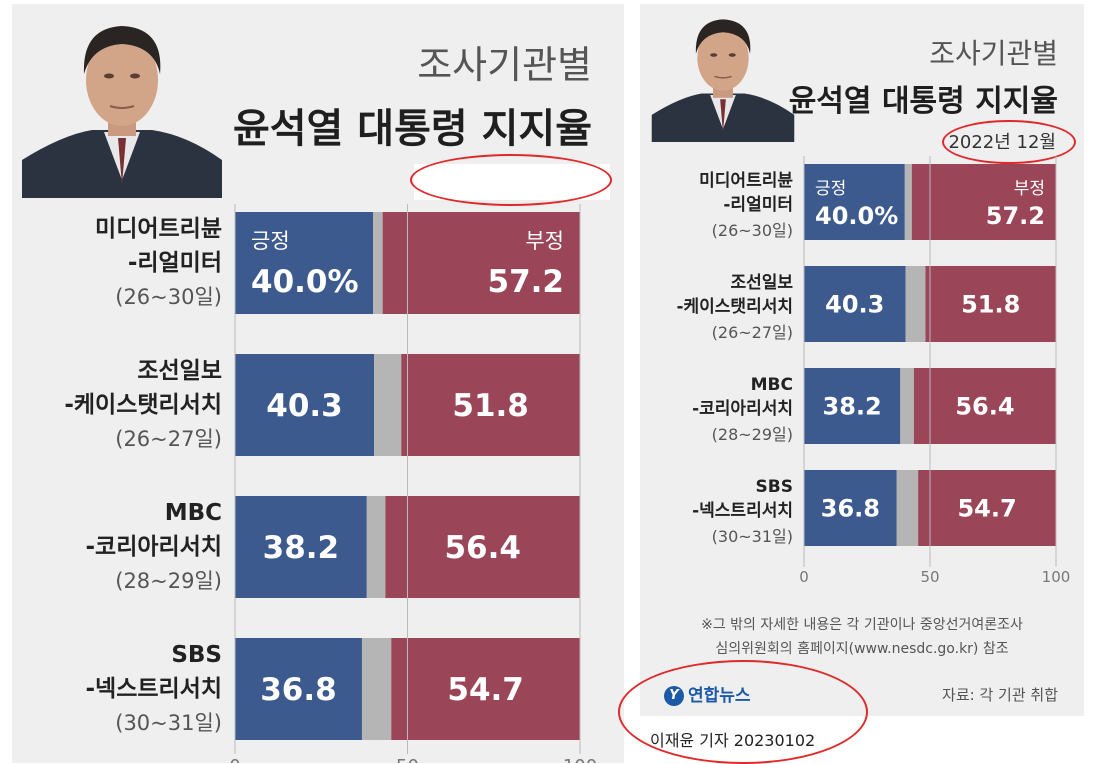 The height and width of the screenshot is (764, 1100). Describe the element at coordinates (1000, 695) in the screenshot. I see `data-source: 자료: 각 기관 취합` at that location.